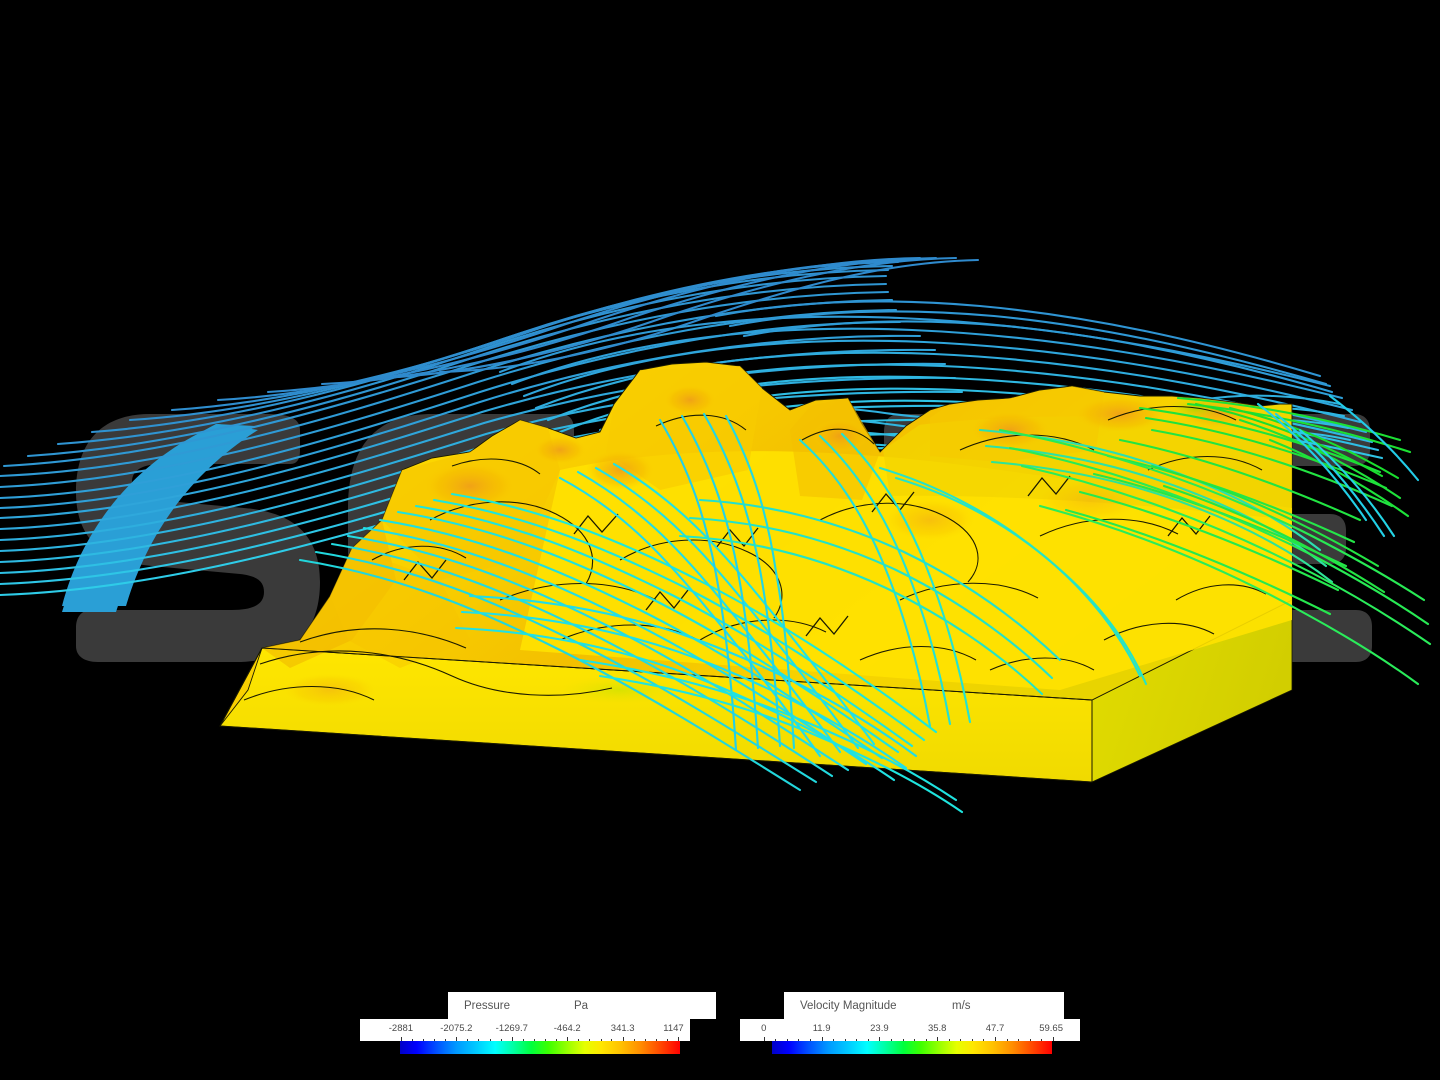 This screenshot has height=1080, width=1440. I want to click on velocity-field-unit: m/s, so click(961, 1005).